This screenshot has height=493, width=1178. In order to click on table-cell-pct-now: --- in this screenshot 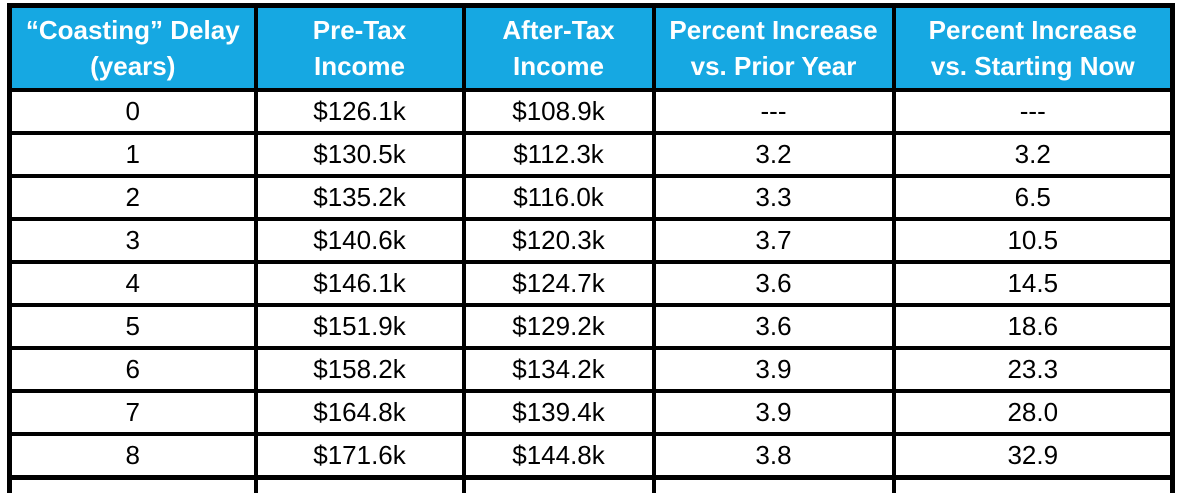, I will do `click(1033, 111)`.